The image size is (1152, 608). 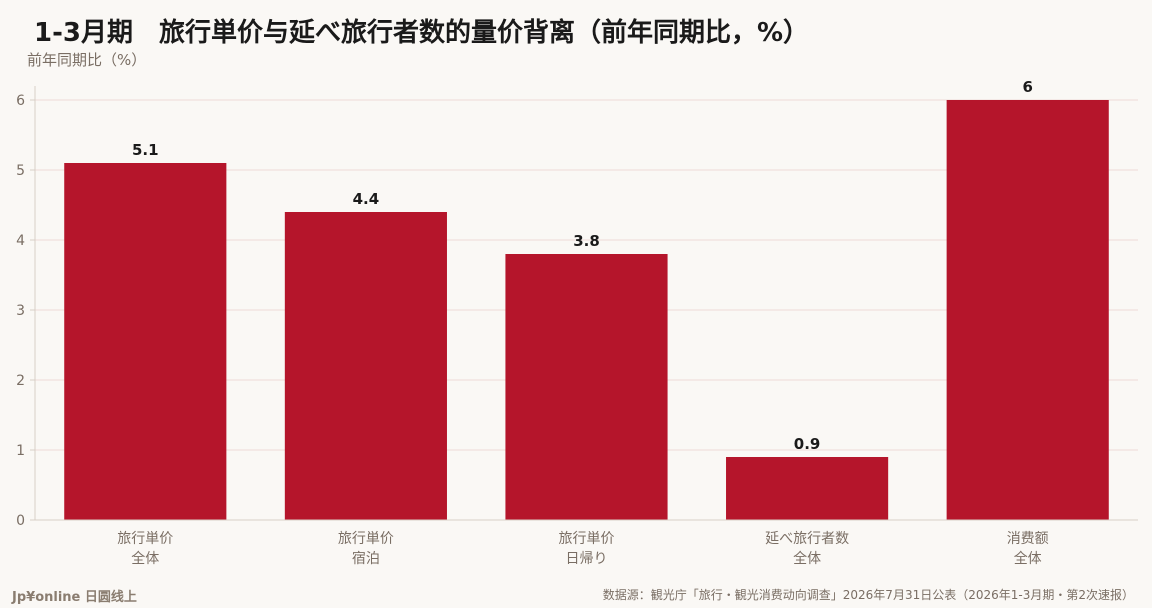 What do you see at coordinates (1028, 539) in the screenshot?
I see `x-tick-label: 消费额` at bounding box center [1028, 539].